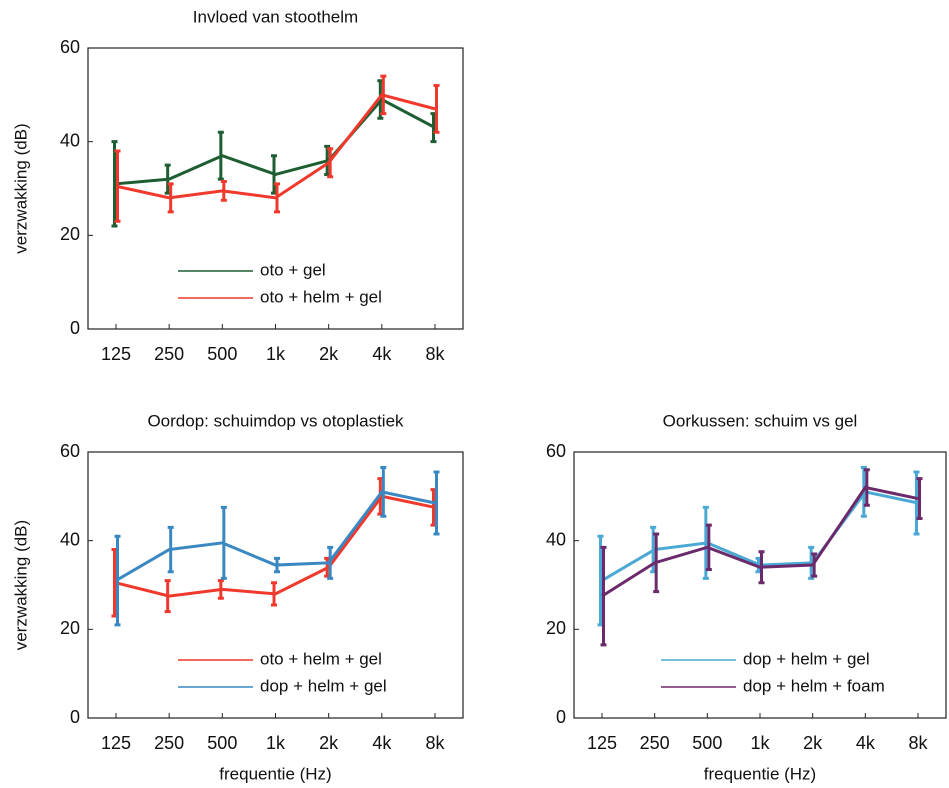 The height and width of the screenshot is (788, 949). Describe the element at coordinates (760, 420) in the screenshot. I see `chart-title: Oorkussen: schuim vs gel` at that location.